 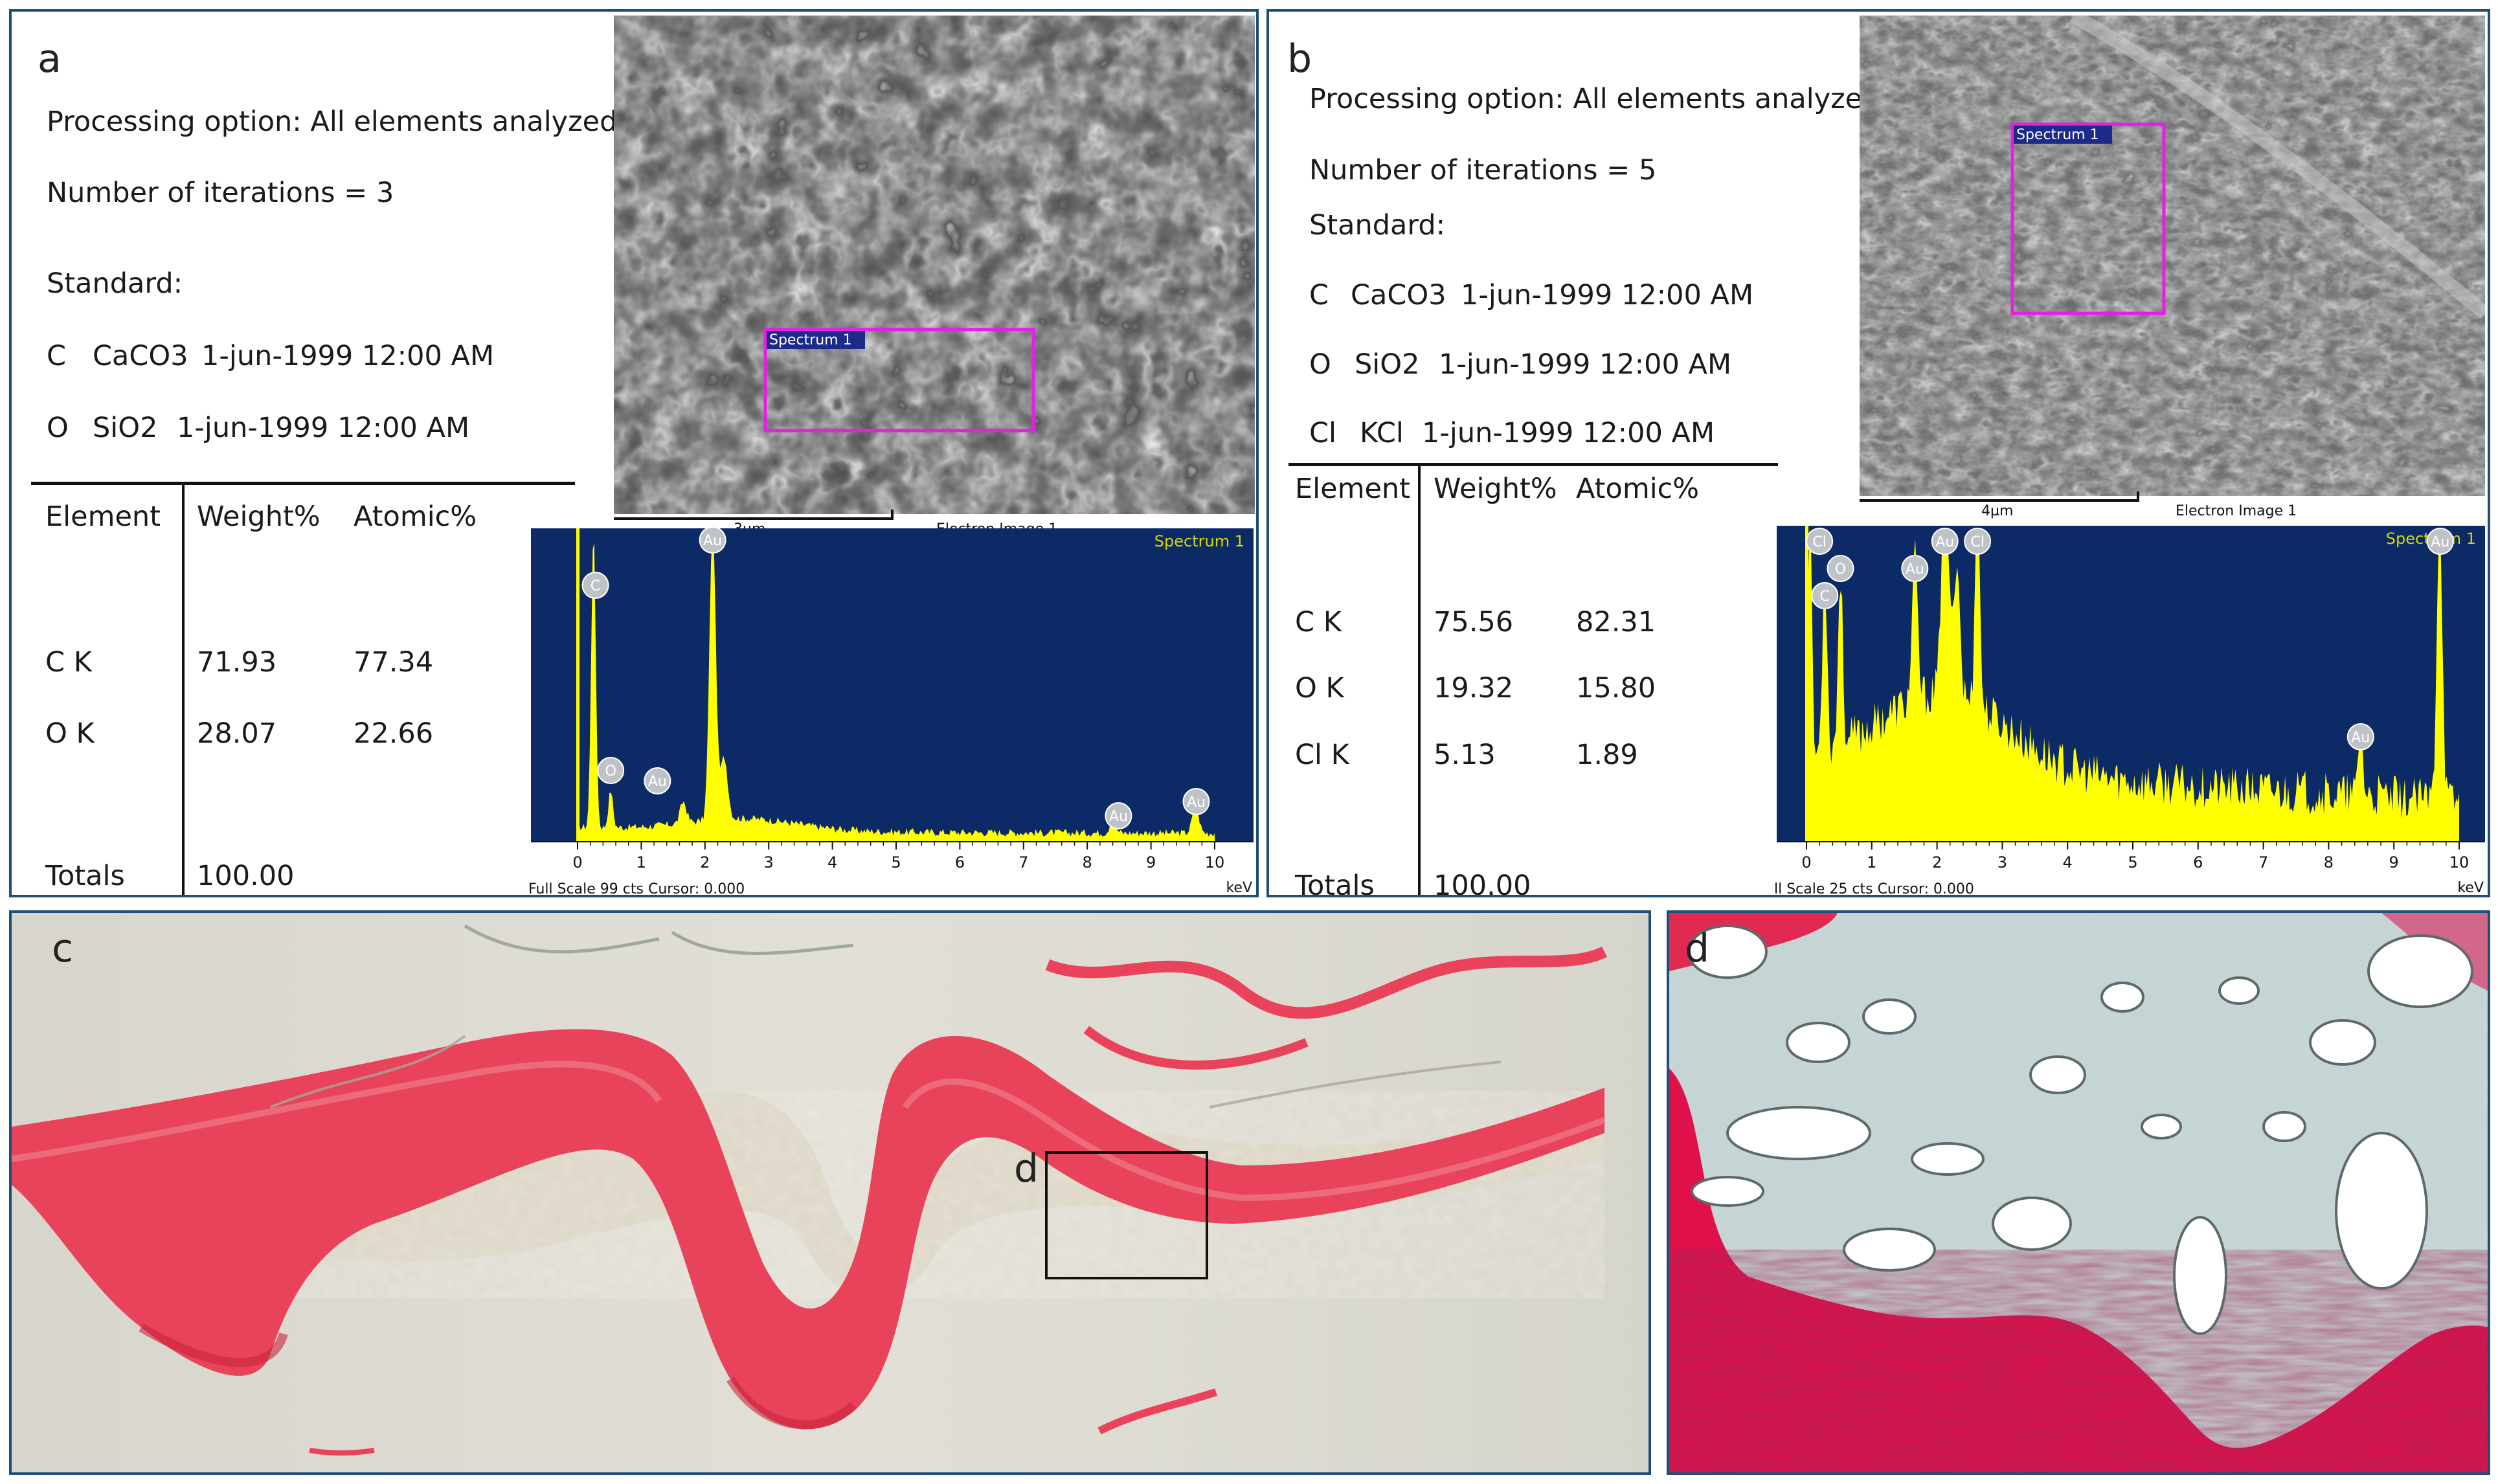 I want to click on electron-image-caption: Electron Image 1, so click(x=2236, y=511).